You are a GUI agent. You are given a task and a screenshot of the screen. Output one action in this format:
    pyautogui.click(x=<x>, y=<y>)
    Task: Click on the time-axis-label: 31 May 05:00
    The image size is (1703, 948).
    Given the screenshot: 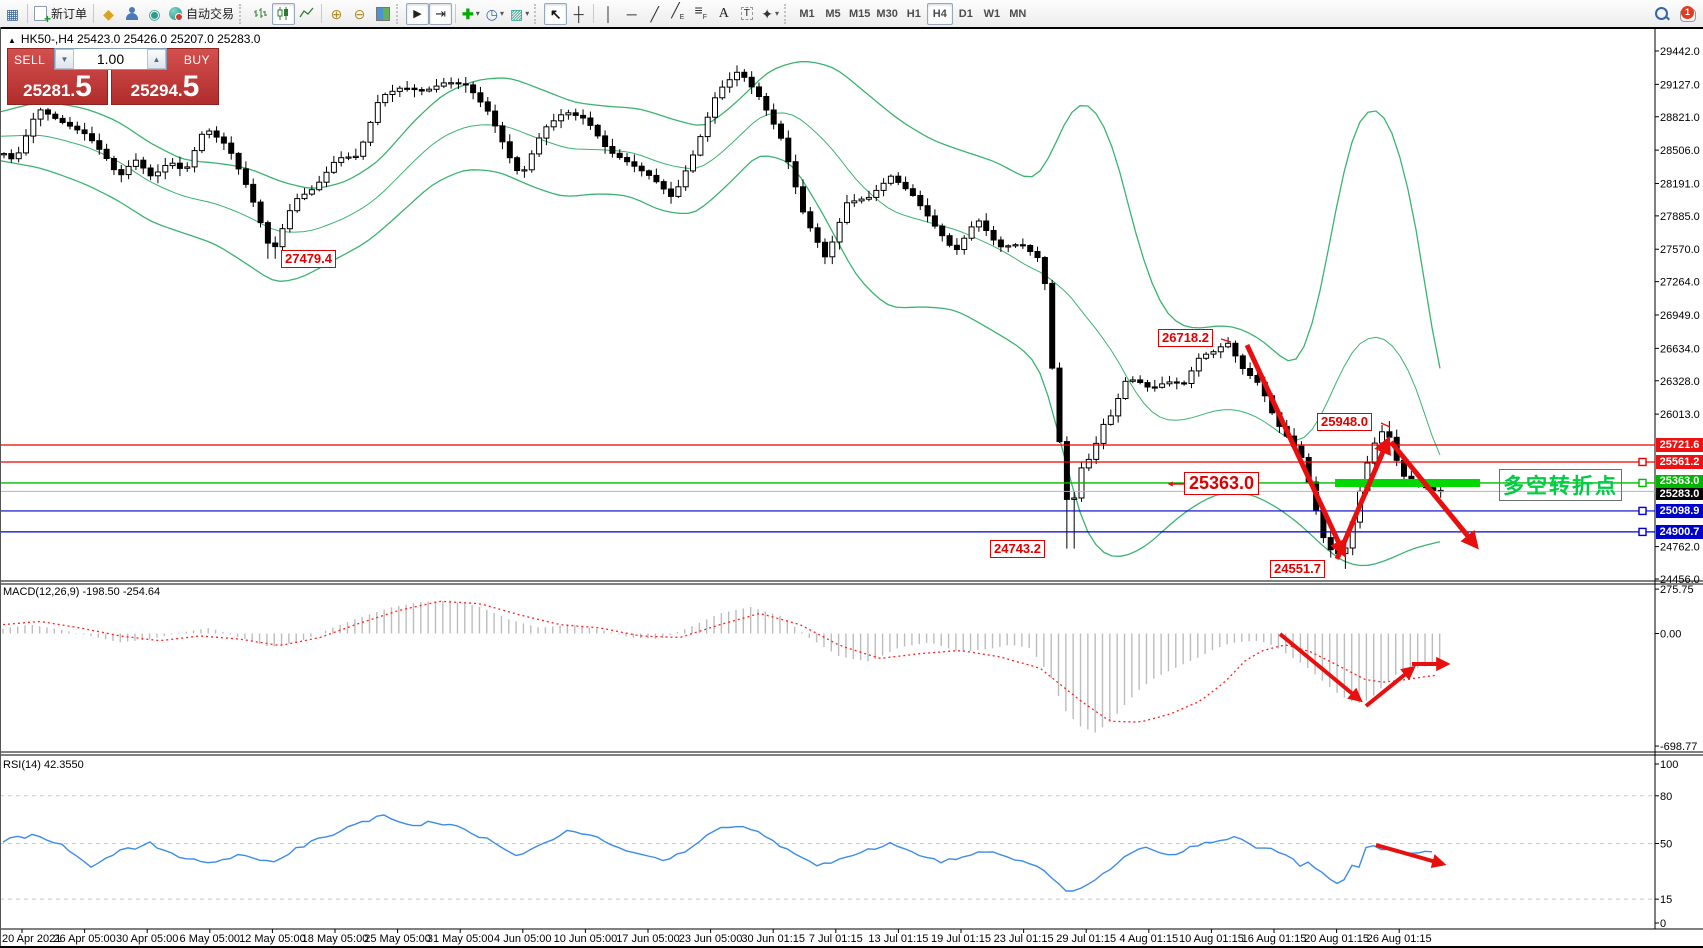 What is the action you would take?
    pyautogui.click(x=460, y=939)
    